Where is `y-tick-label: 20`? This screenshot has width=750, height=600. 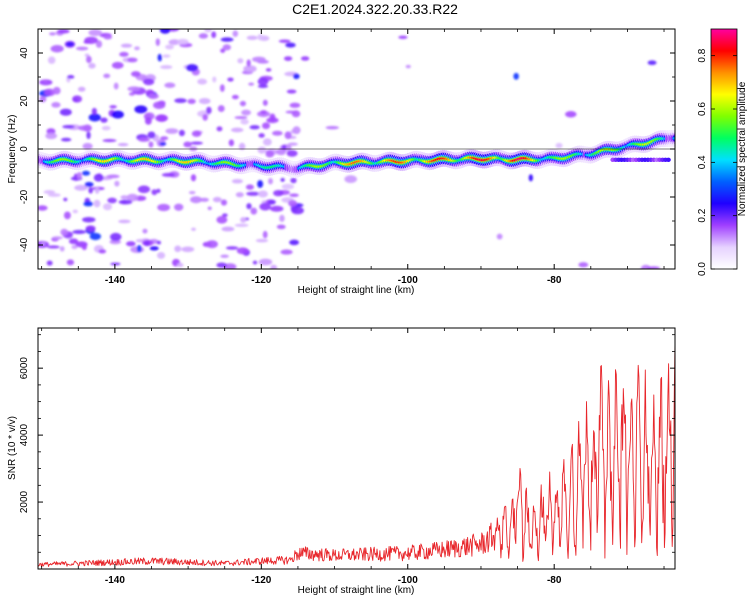 y-tick-label: 20 is located at coordinates (24, 101).